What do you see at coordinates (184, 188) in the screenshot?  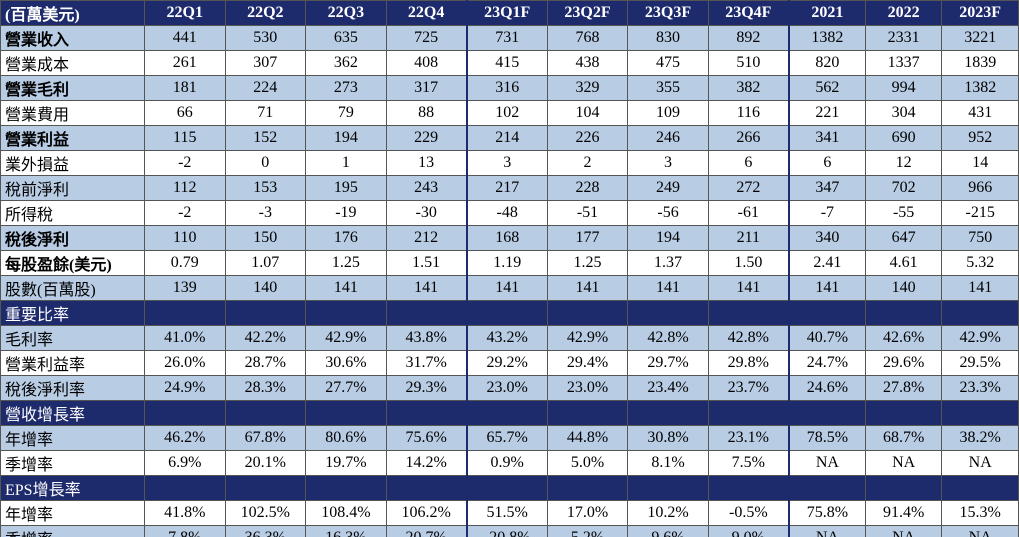 I see `value-cell: 112` at bounding box center [184, 188].